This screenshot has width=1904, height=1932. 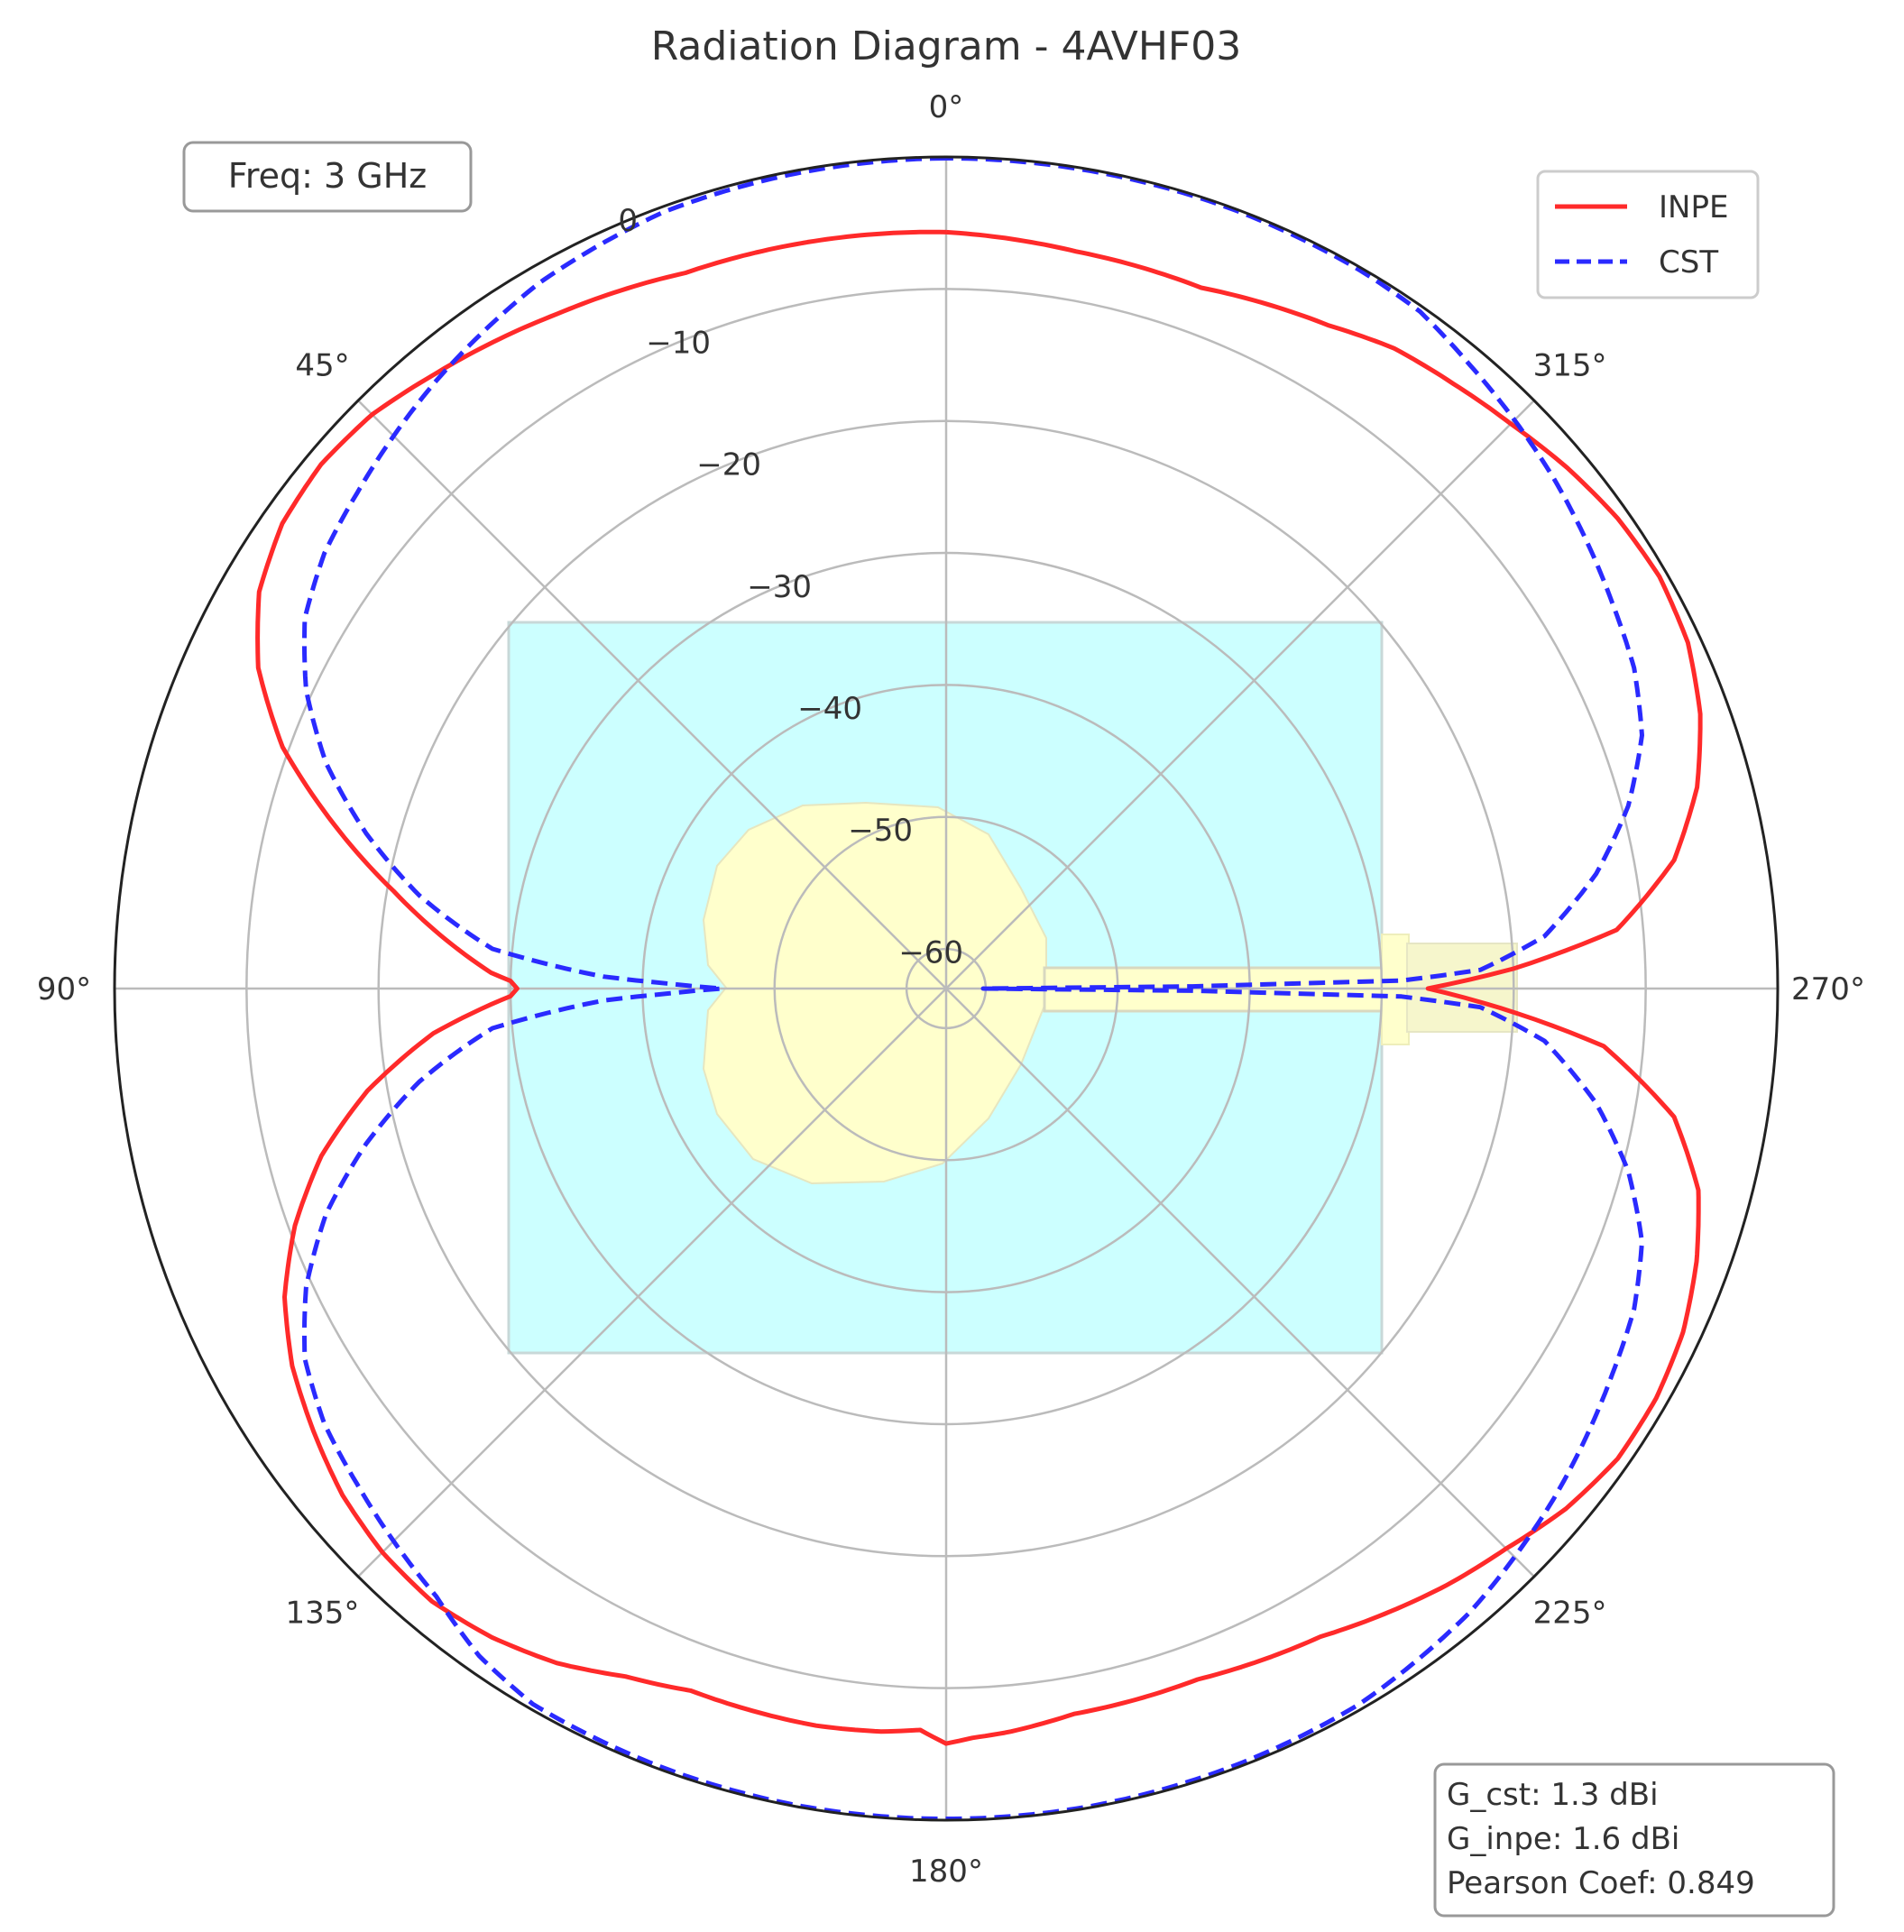 I want to click on legend-label-cst: CST, so click(x=1688, y=262).